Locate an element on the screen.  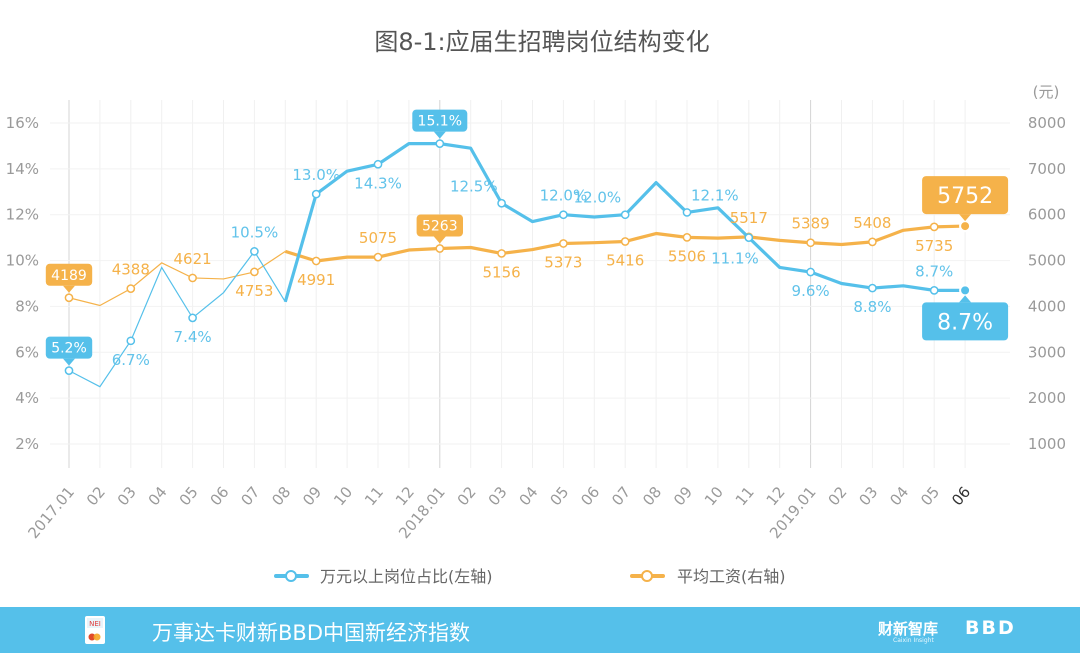
right-axis-ticks: 1000 2000 3000 4000 5000 6000 7000 8000 is located at coordinates (1047, 283).